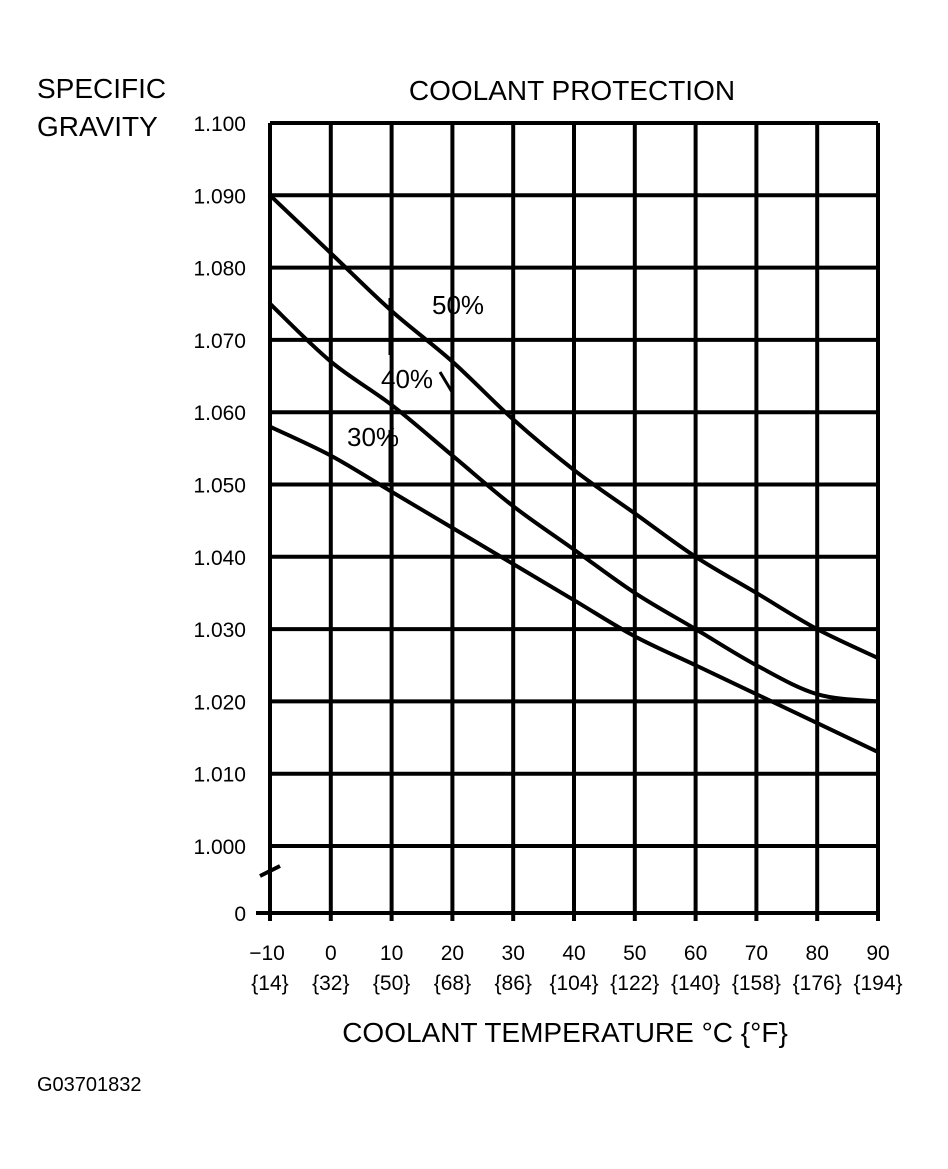  What do you see at coordinates (452, 983) in the screenshot?
I see `x-tick-label-fahrenheit: {68}` at bounding box center [452, 983].